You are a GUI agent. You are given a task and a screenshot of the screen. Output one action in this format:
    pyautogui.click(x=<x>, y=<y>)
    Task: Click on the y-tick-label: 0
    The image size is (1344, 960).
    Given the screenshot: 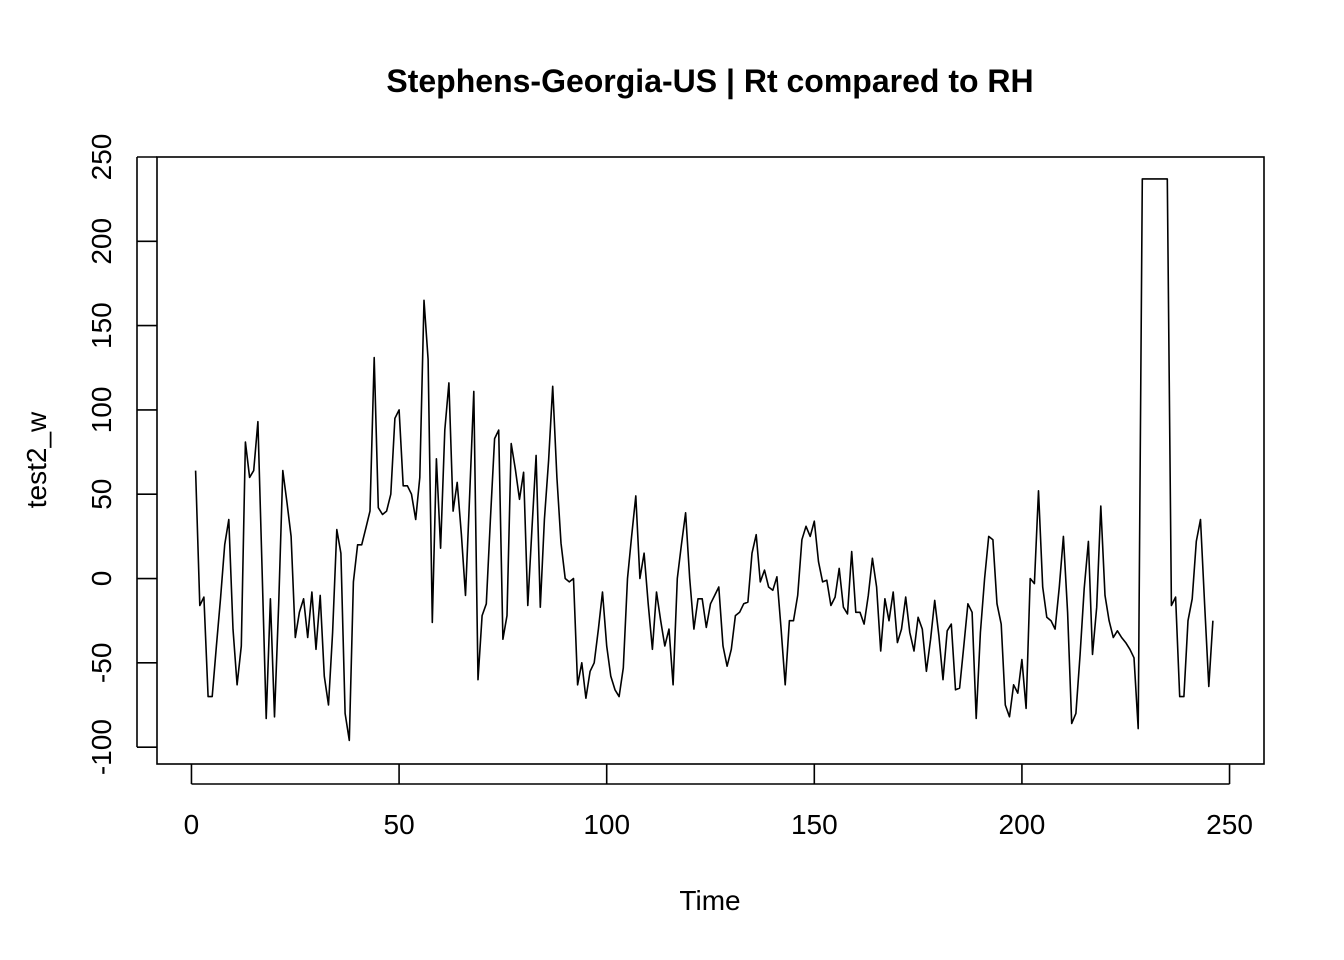 What is the action you would take?
    pyautogui.click(x=101, y=579)
    